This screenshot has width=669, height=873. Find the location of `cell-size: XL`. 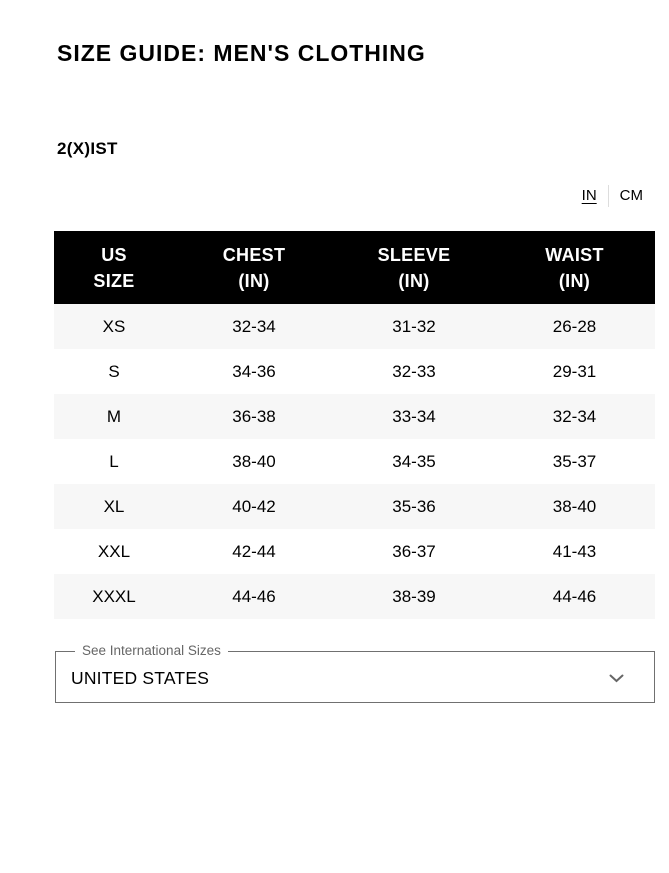

cell-size: XL is located at coordinates (114, 506).